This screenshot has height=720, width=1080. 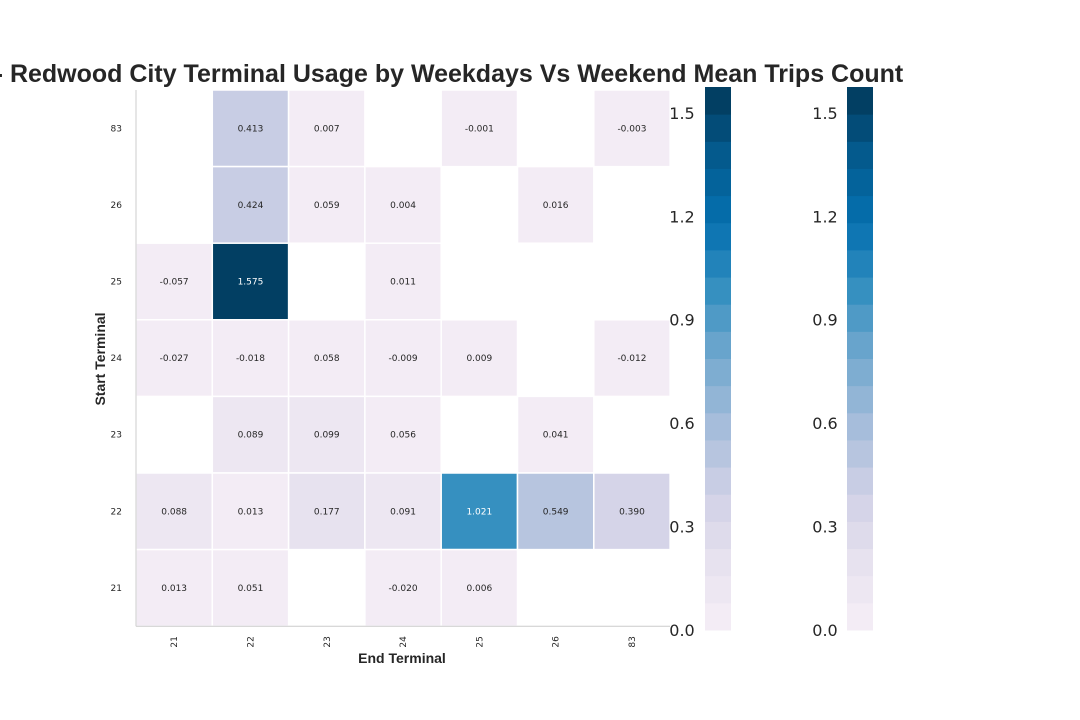 I want to click on x-tick-label: 21, so click(x=175, y=641).